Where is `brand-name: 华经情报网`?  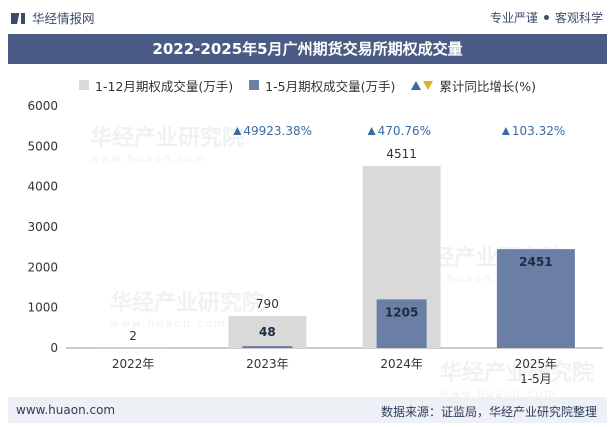
brand-name: 华经情报网 is located at coordinates (63, 18).